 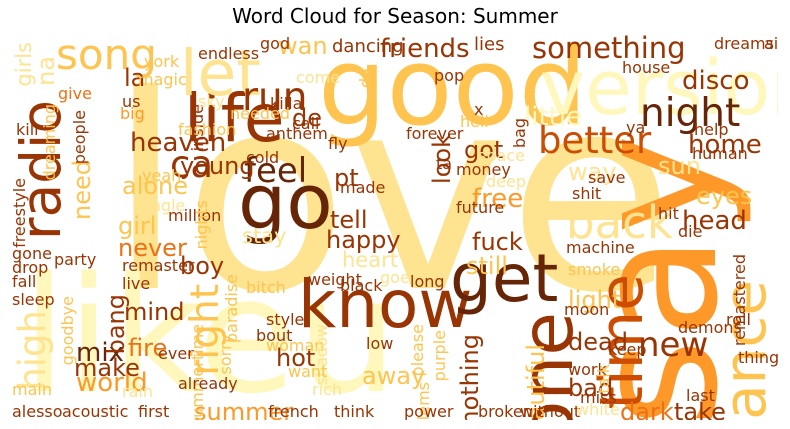 I want to click on word-get: get, so click(x=504, y=278).